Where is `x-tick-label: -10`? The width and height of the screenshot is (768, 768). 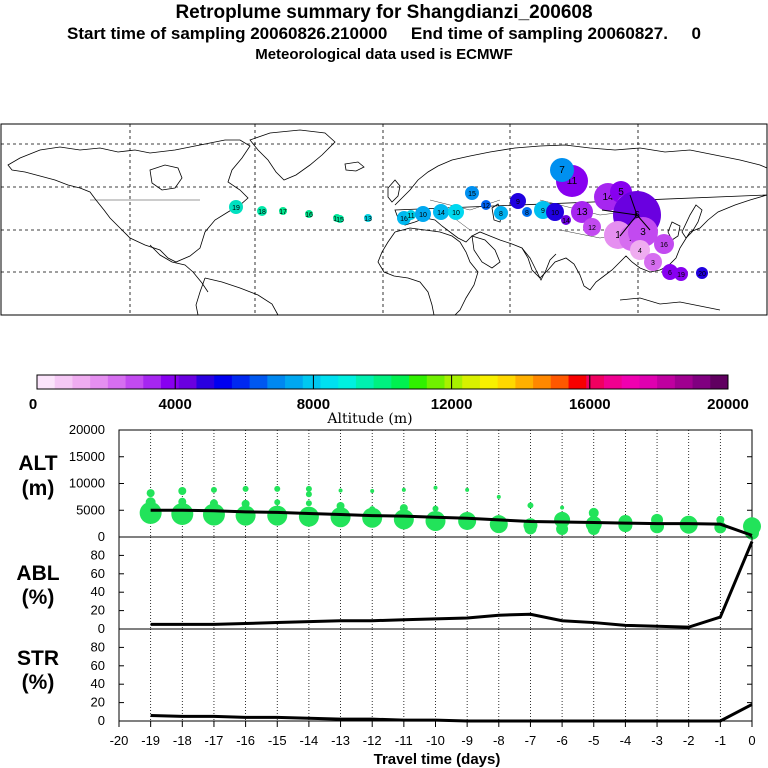
x-tick-label: -10 is located at coordinates (435, 740).